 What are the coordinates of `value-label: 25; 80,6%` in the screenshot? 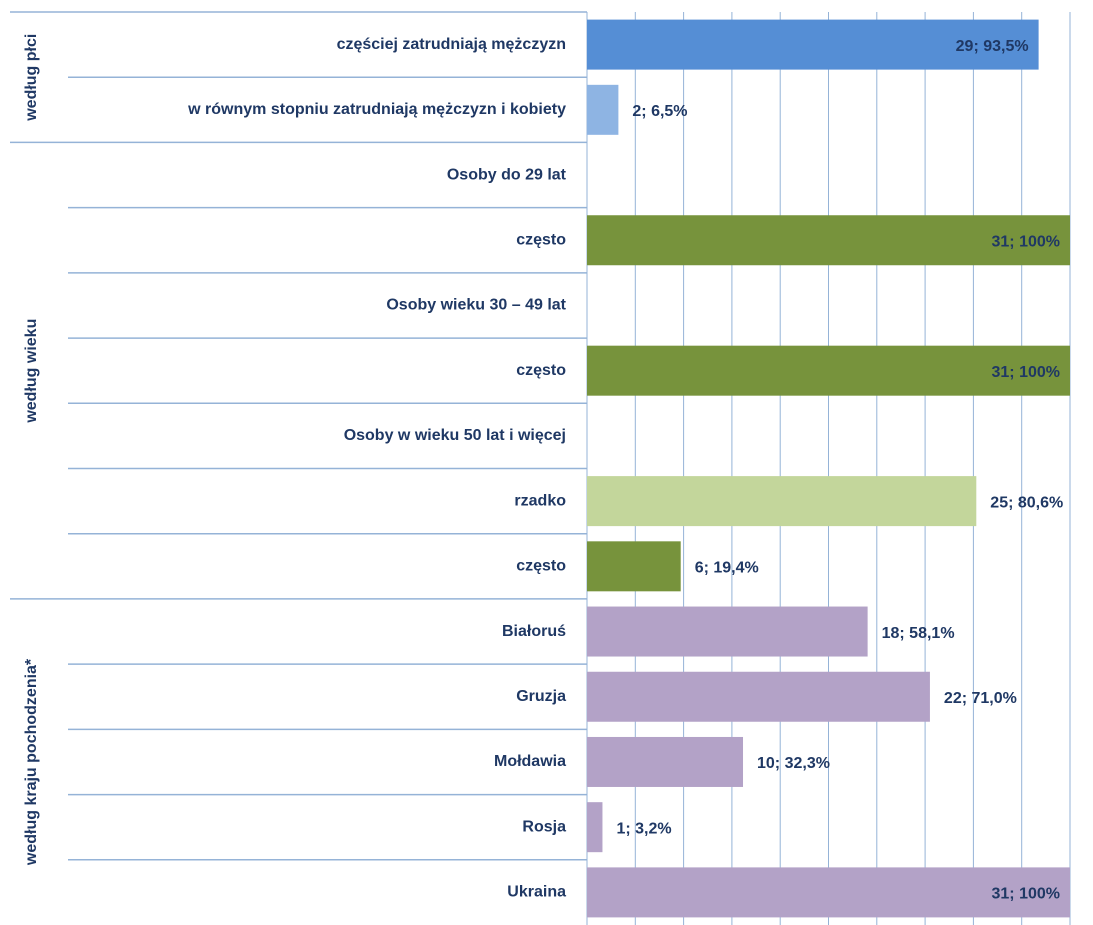 It's located at (1026, 502).